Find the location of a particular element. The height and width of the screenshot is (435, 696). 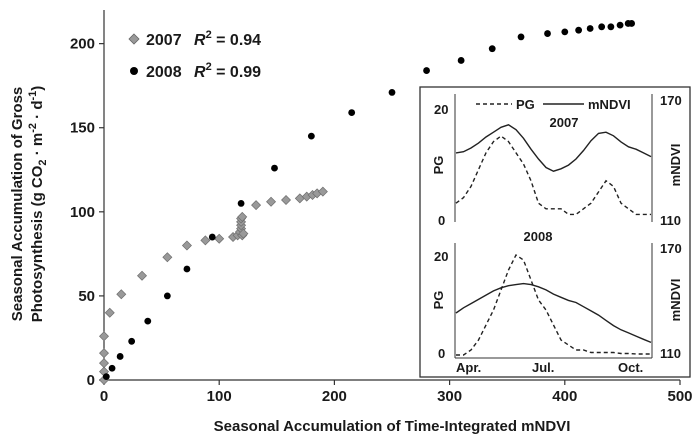

y-tick-label: 200 is located at coordinates (82, 44).